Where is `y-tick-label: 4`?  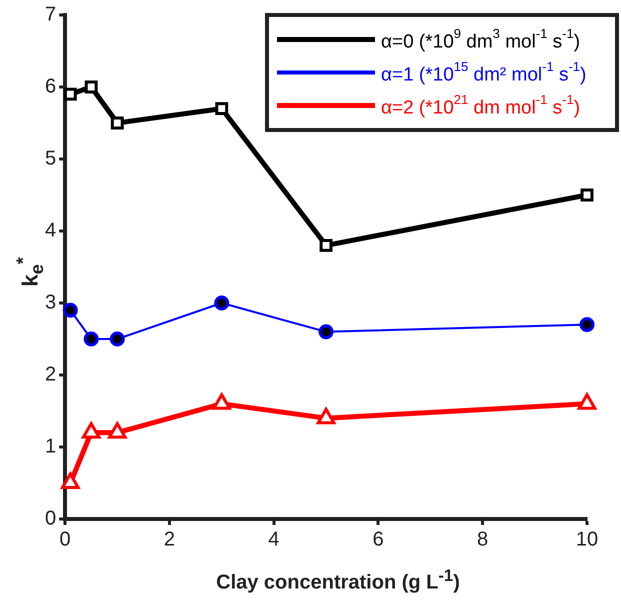
y-tick-label: 4 is located at coordinates (50, 231).